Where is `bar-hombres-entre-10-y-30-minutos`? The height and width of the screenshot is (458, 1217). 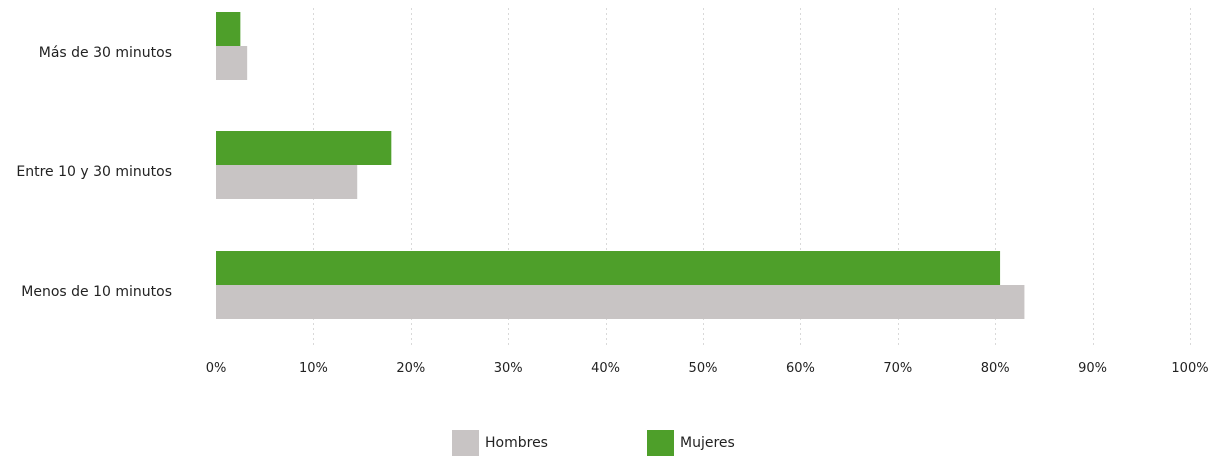 bar-hombres-entre-10-y-30-minutos is located at coordinates (287, 182).